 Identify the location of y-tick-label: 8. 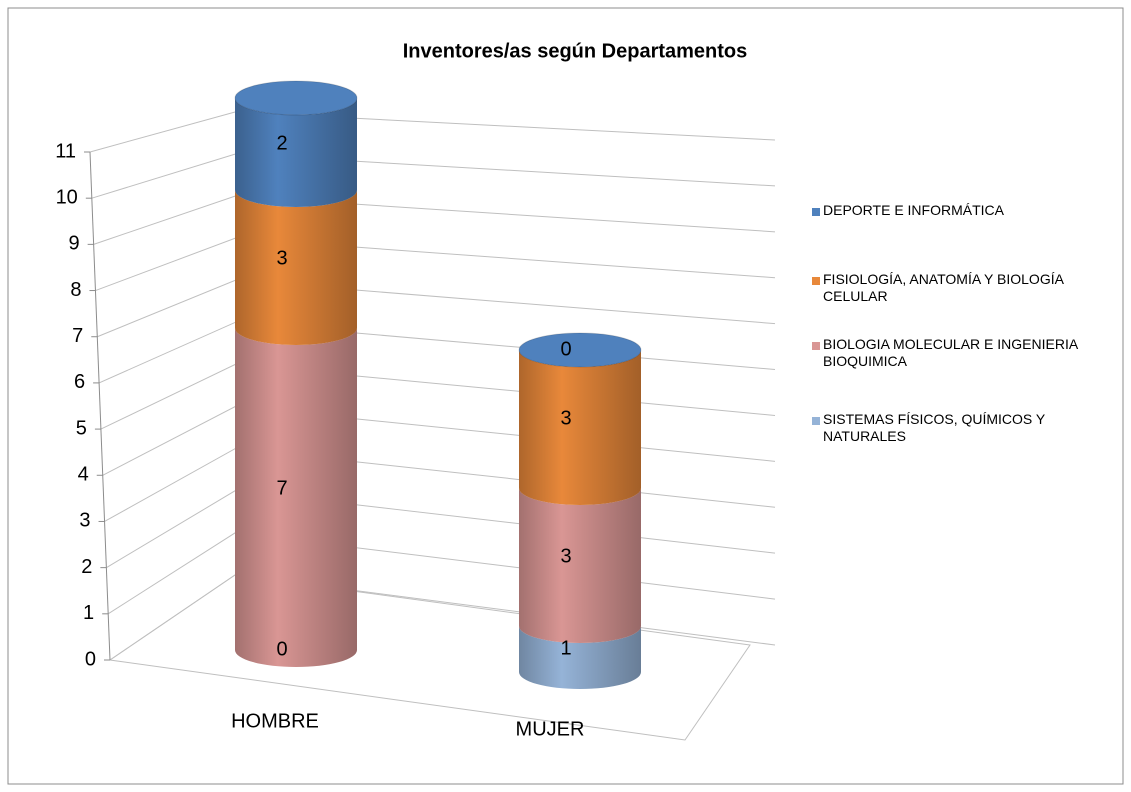
(75, 290).